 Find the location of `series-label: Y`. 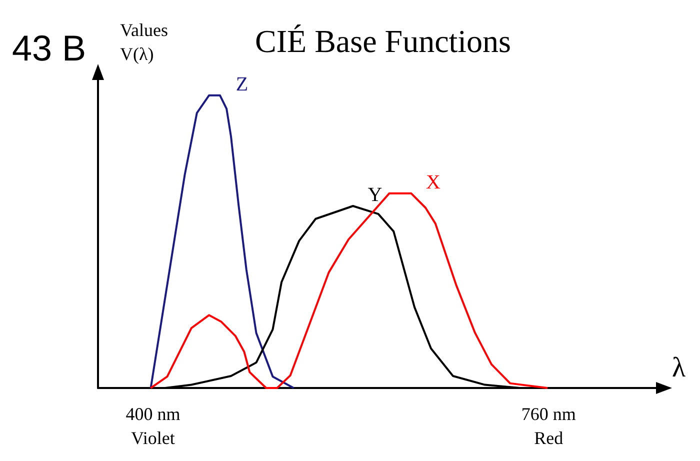

series-label: Y is located at coordinates (375, 195).